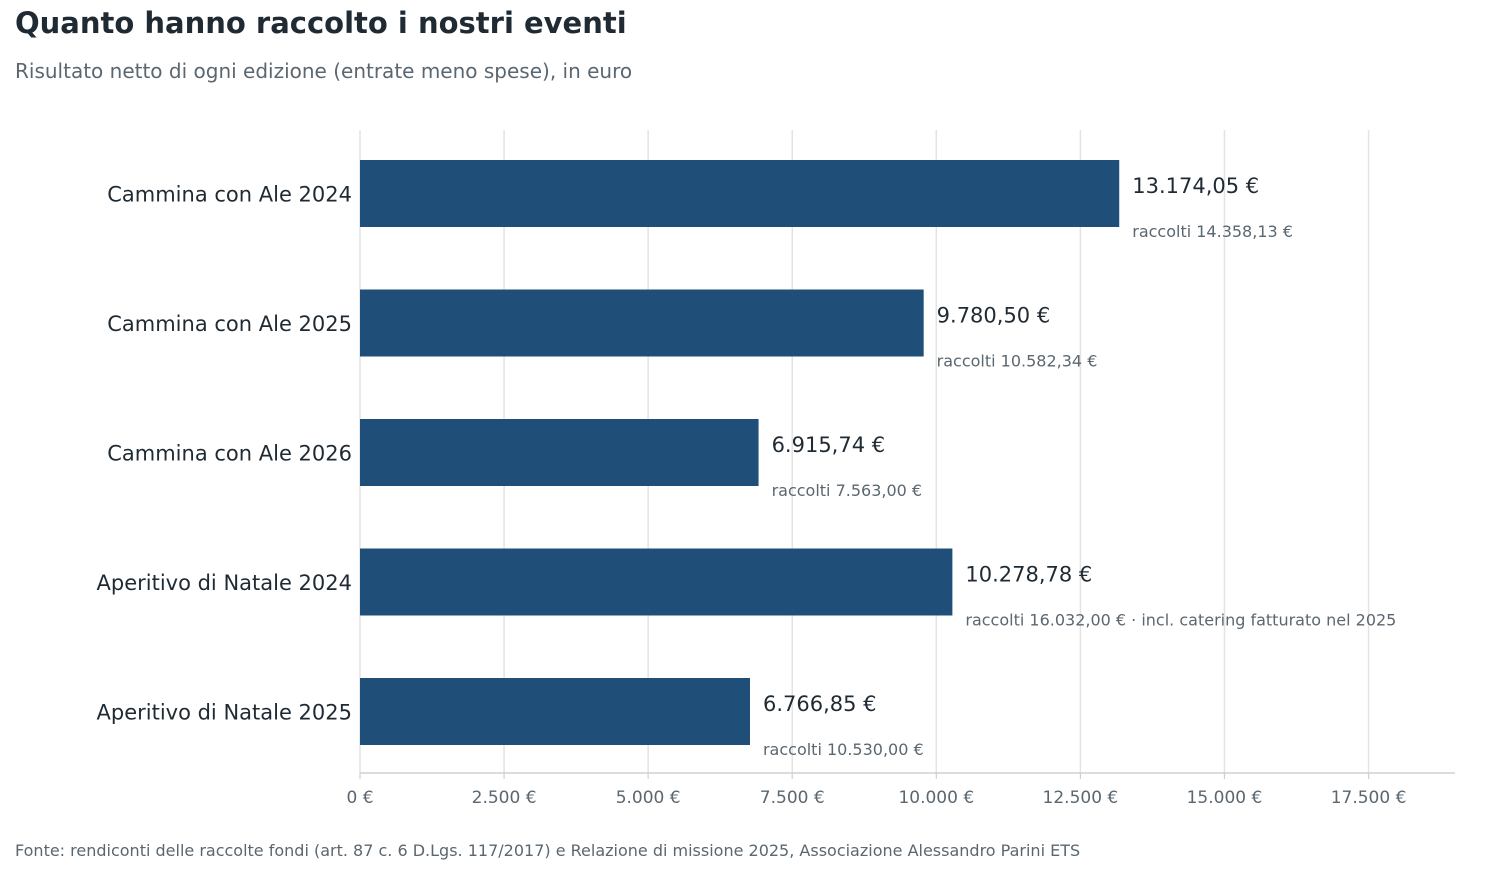 The height and width of the screenshot is (870, 1500). What do you see at coordinates (1081, 798) in the screenshot?
I see `x-tick-label: 12.500 €` at bounding box center [1081, 798].